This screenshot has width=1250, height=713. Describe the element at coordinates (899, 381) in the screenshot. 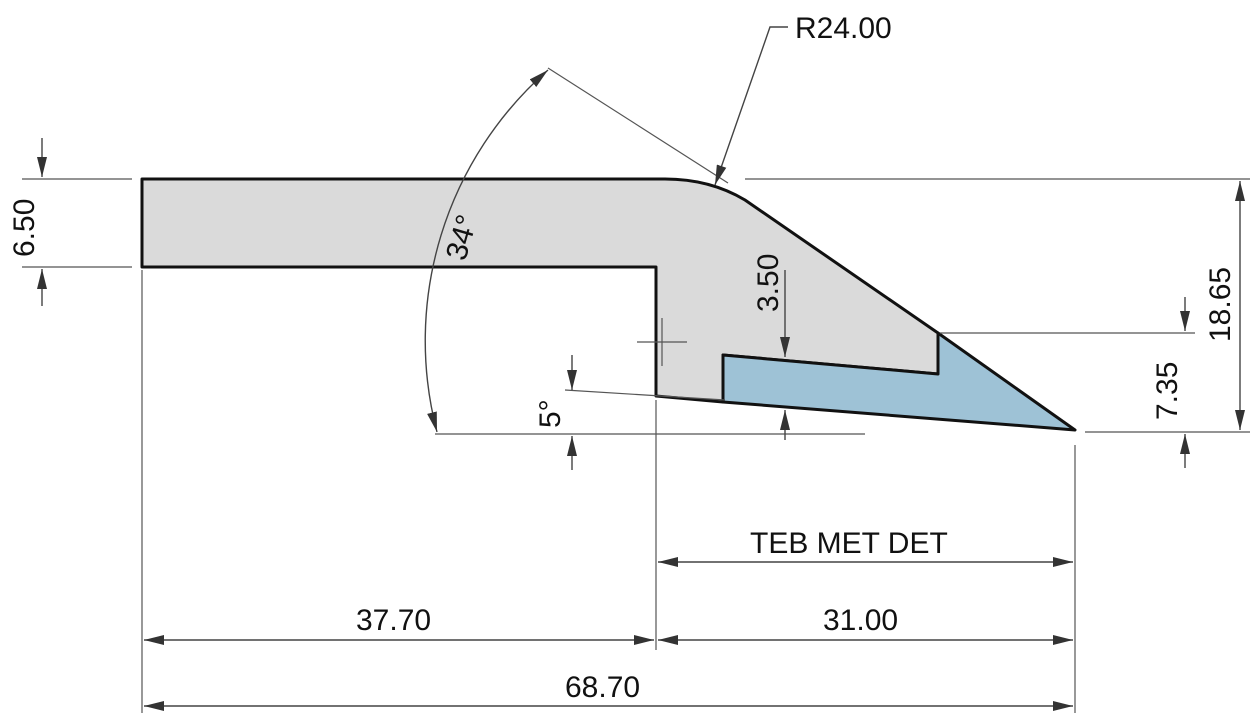

I see `insert-outline` at that location.